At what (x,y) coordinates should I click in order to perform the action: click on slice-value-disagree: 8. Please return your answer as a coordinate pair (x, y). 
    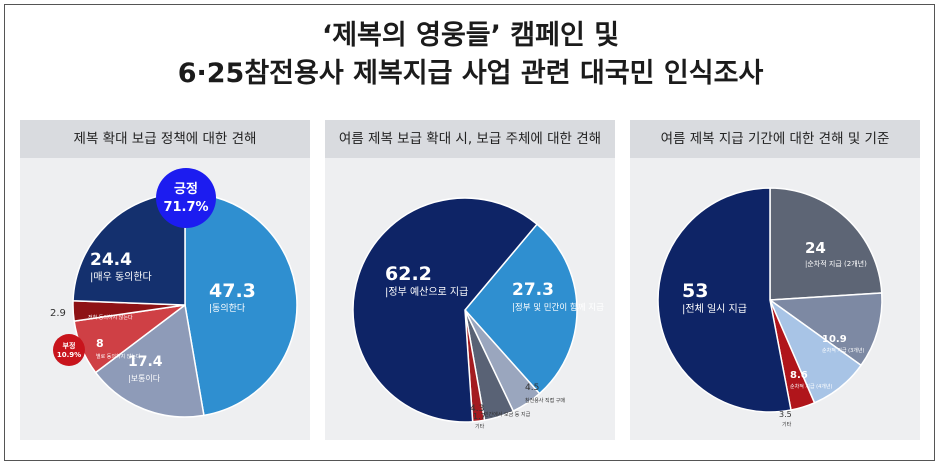
    Looking at the image, I should click on (100, 343).